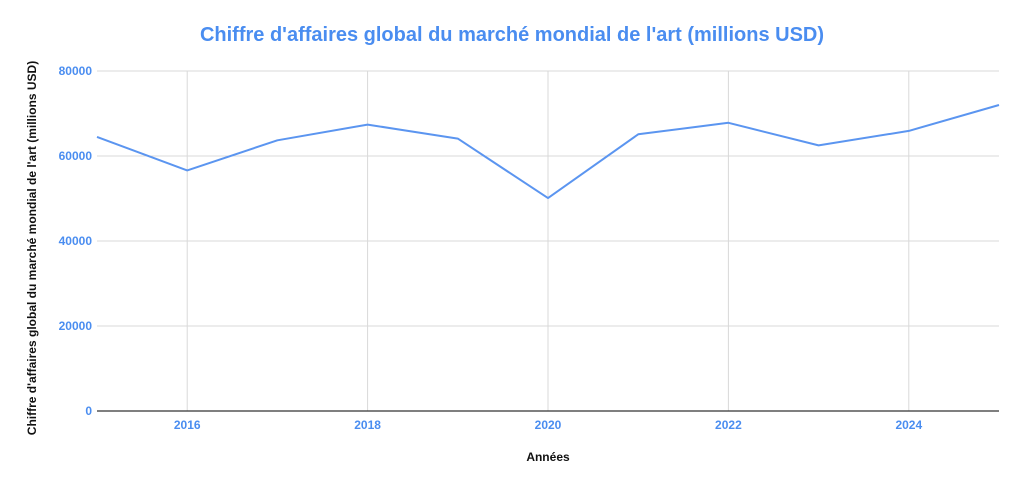 The image size is (1024, 488). Describe the element at coordinates (76, 326) in the screenshot. I see `y-tick-label: 20000` at that location.